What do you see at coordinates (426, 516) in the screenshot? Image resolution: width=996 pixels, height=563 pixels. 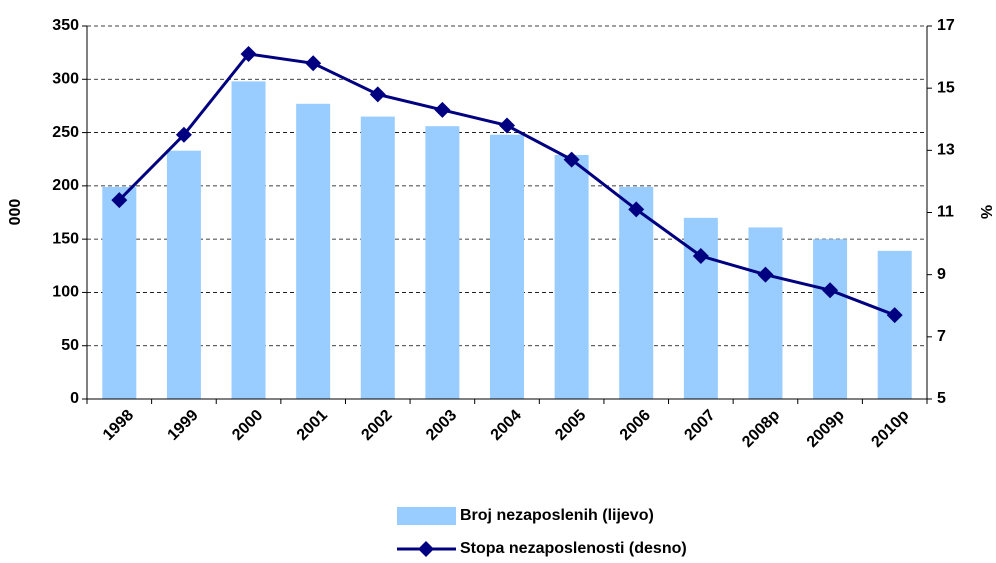 I see `legend-swatch` at bounding box center [426, 516].